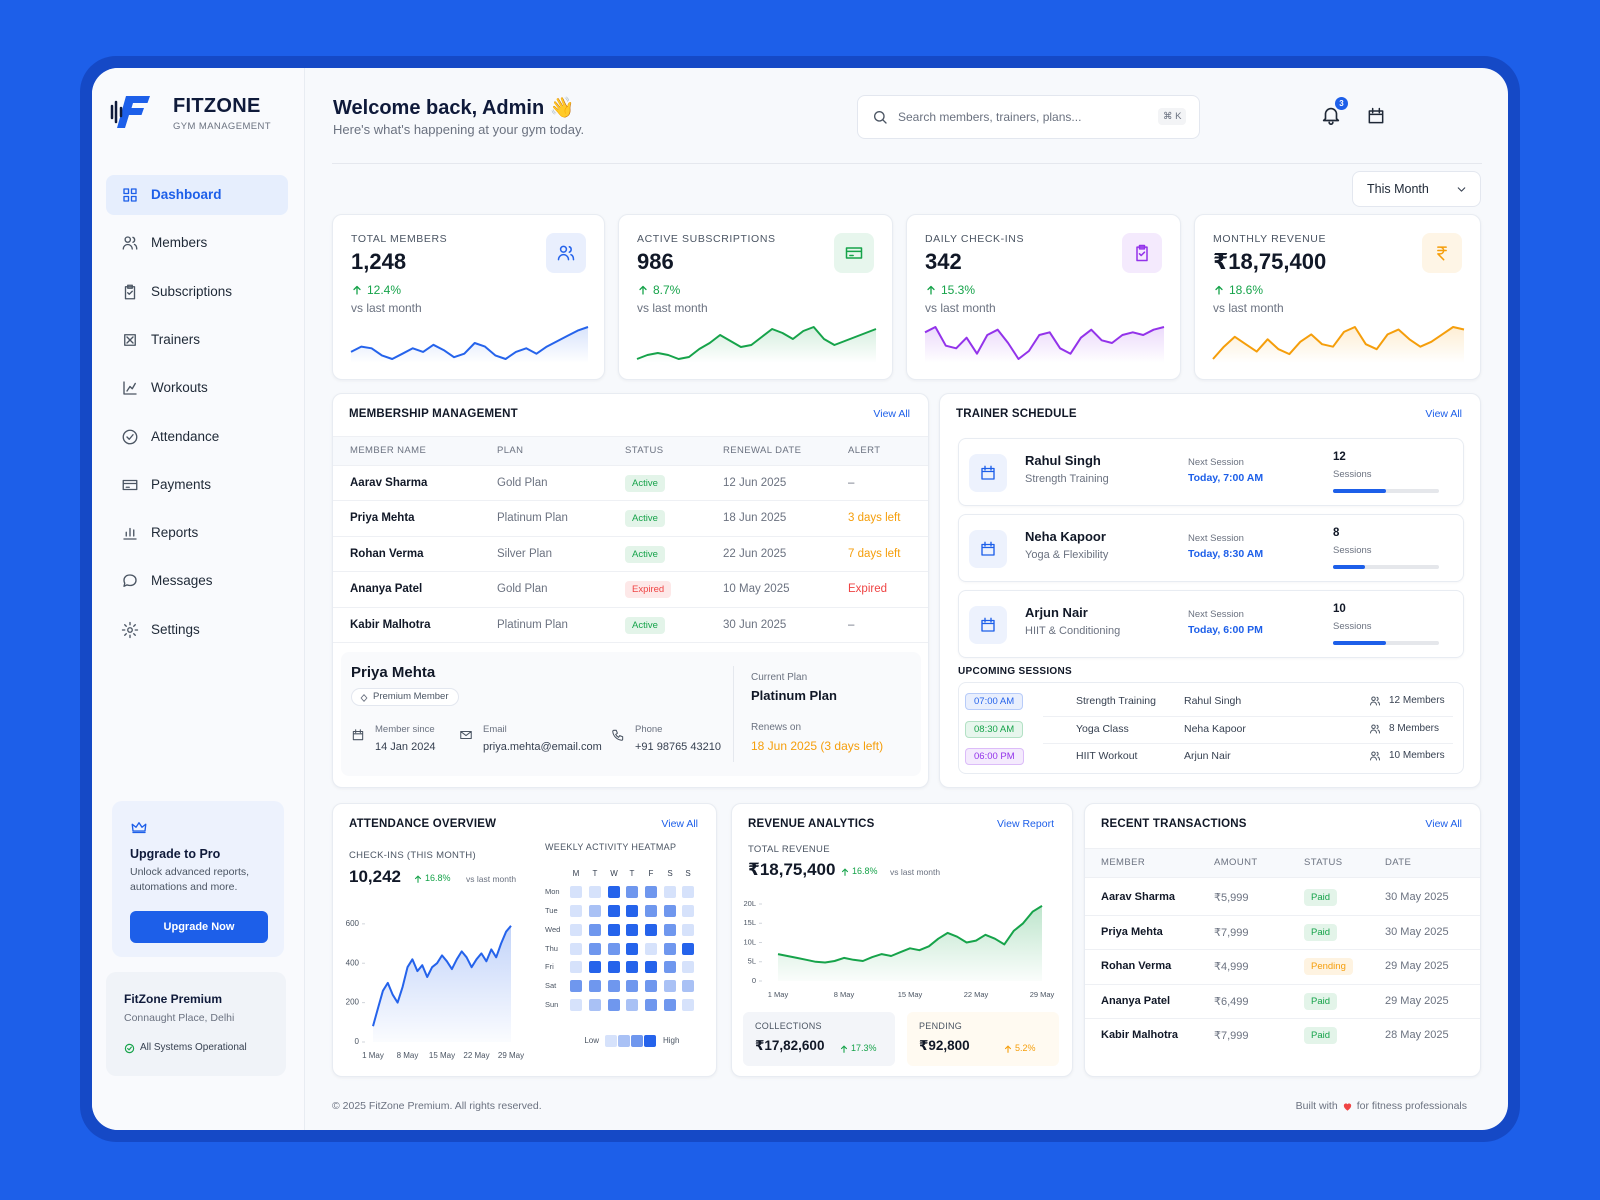 This screenshot has height=1200, width=1600. I want to click on card-title: REVENUE ANALYTICS, so click(811, 824).